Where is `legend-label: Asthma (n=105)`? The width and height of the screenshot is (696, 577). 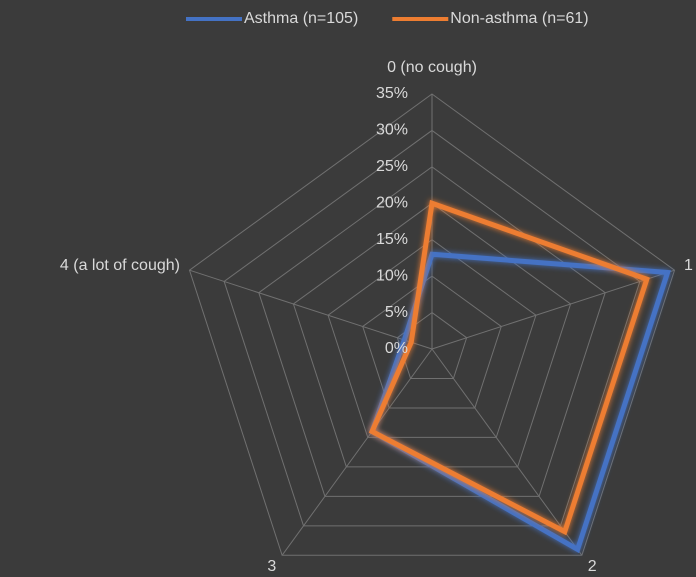
legend-label: Asthma (n=105) is located at coordinates (301, 18).